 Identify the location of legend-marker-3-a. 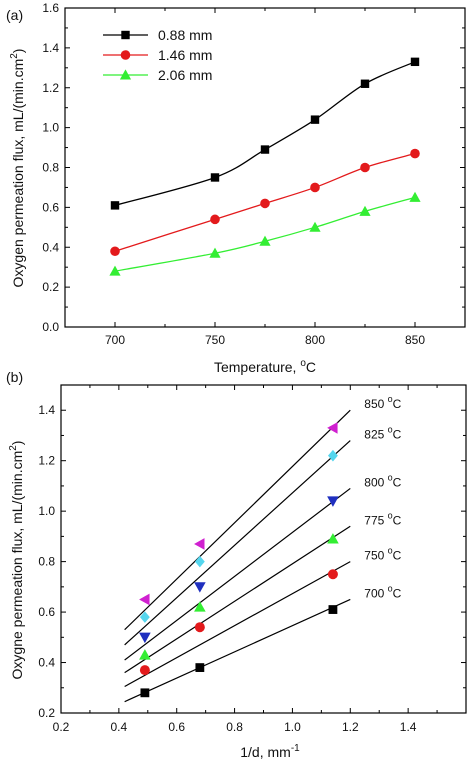
(125, 74).